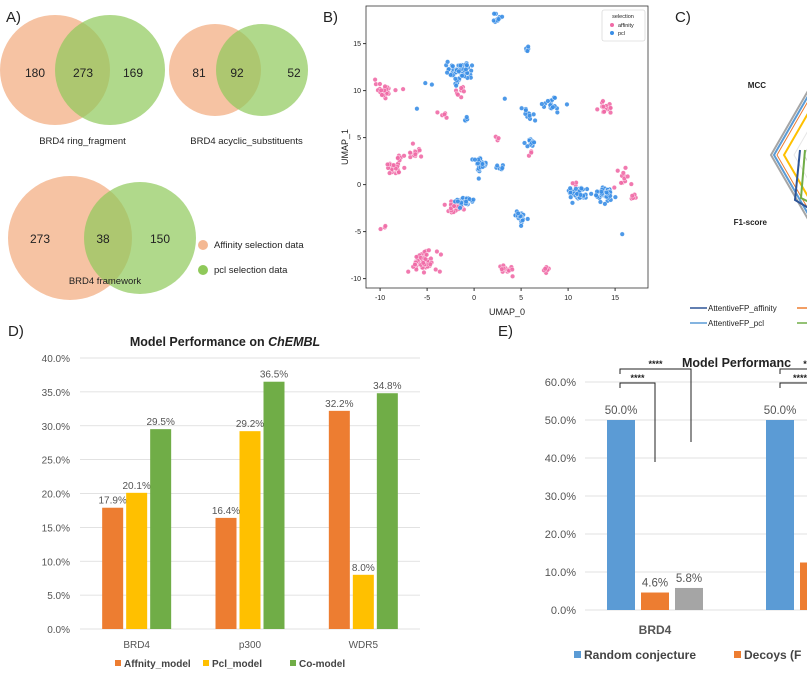 The height and width of the screenshot is (677, 807). Describe the element at coordinates (226, 511) in the screenshot. I see `data-label: 16.4%` at that location.